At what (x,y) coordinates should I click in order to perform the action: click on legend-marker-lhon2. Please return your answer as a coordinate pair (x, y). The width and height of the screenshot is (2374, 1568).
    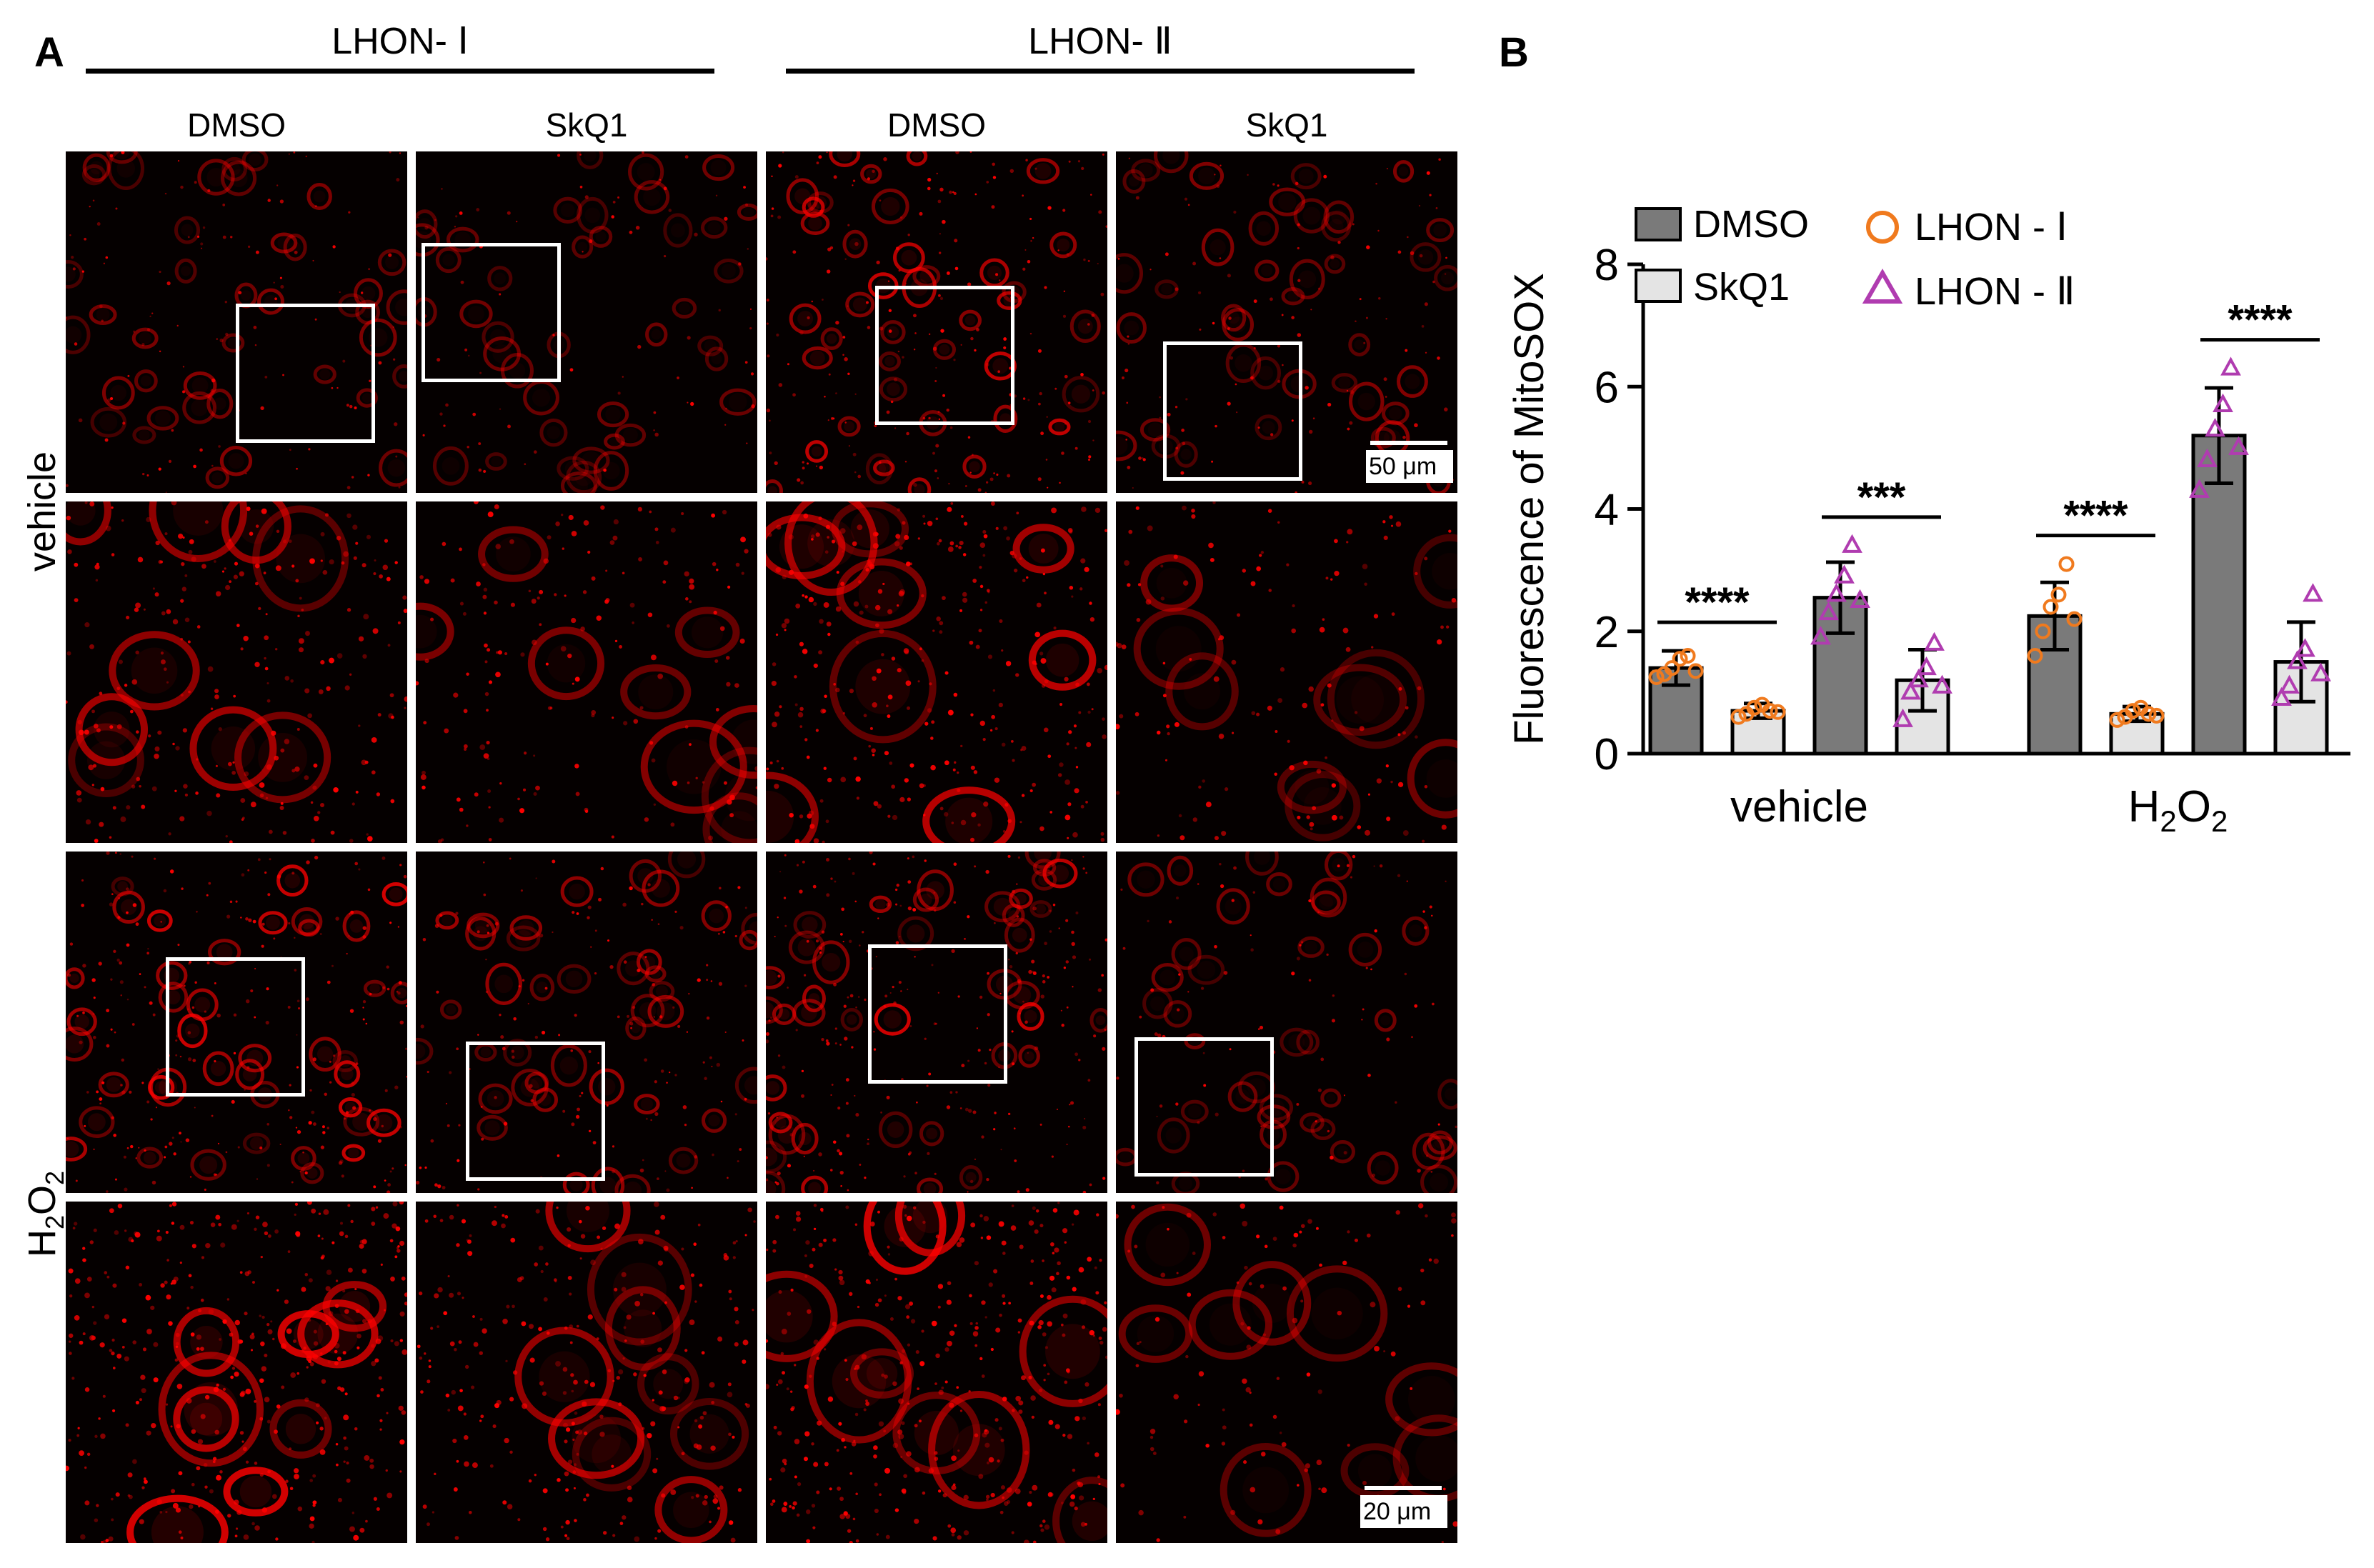
    Looking at the image, I should click on (1882, 286).